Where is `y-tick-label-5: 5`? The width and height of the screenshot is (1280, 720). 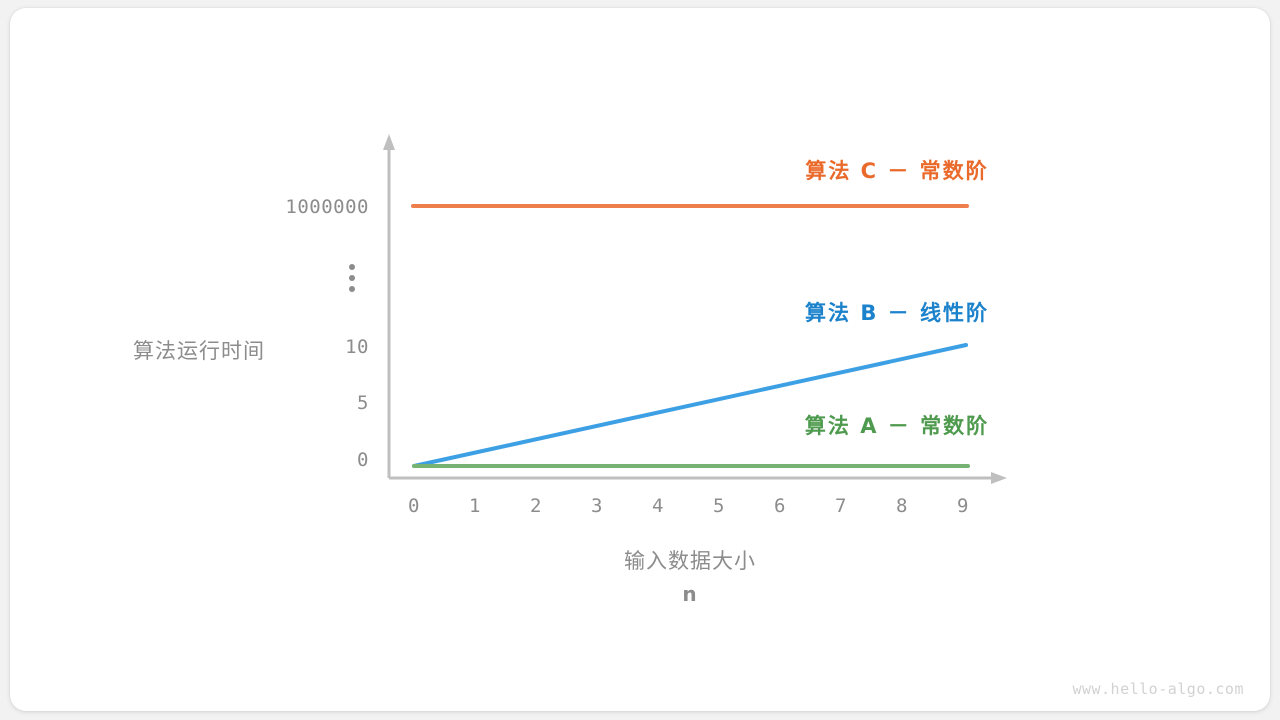
y-tick-label-5: 5 is located at coordinates (363, 403).